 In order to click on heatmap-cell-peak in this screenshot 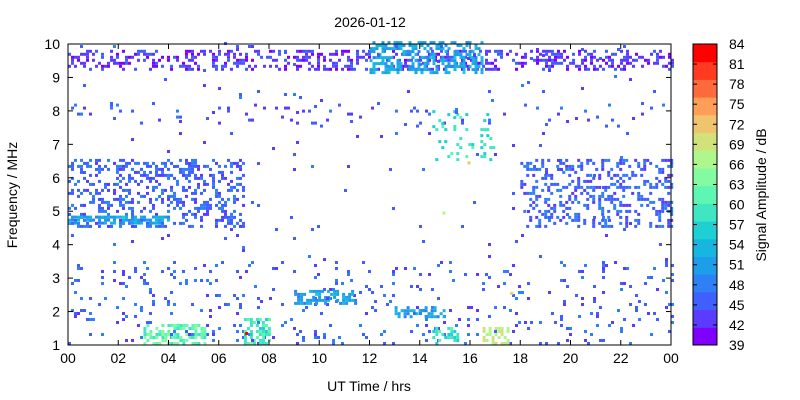, I will do `click(469, 163)`.